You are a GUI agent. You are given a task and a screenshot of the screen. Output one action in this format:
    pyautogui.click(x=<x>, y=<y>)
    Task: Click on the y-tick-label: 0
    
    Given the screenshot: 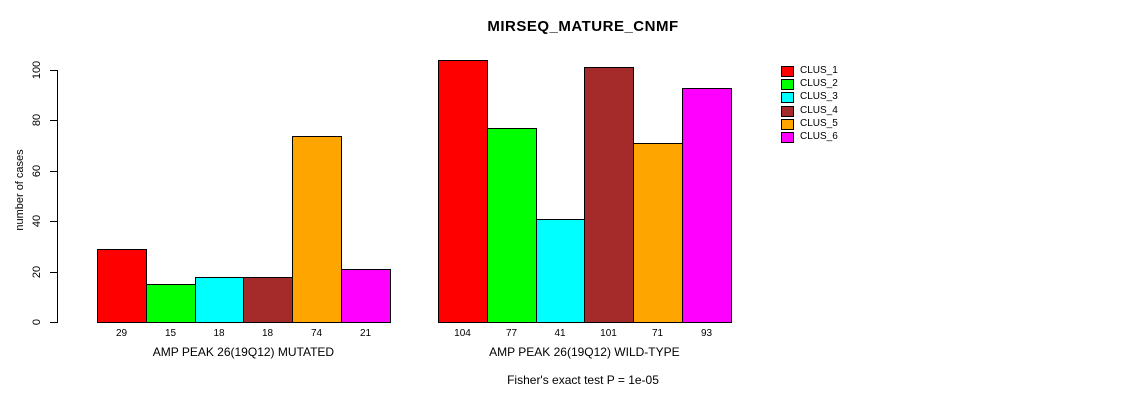 What is the action you would take?
    pyautogui.click(x=37, y=322)
    